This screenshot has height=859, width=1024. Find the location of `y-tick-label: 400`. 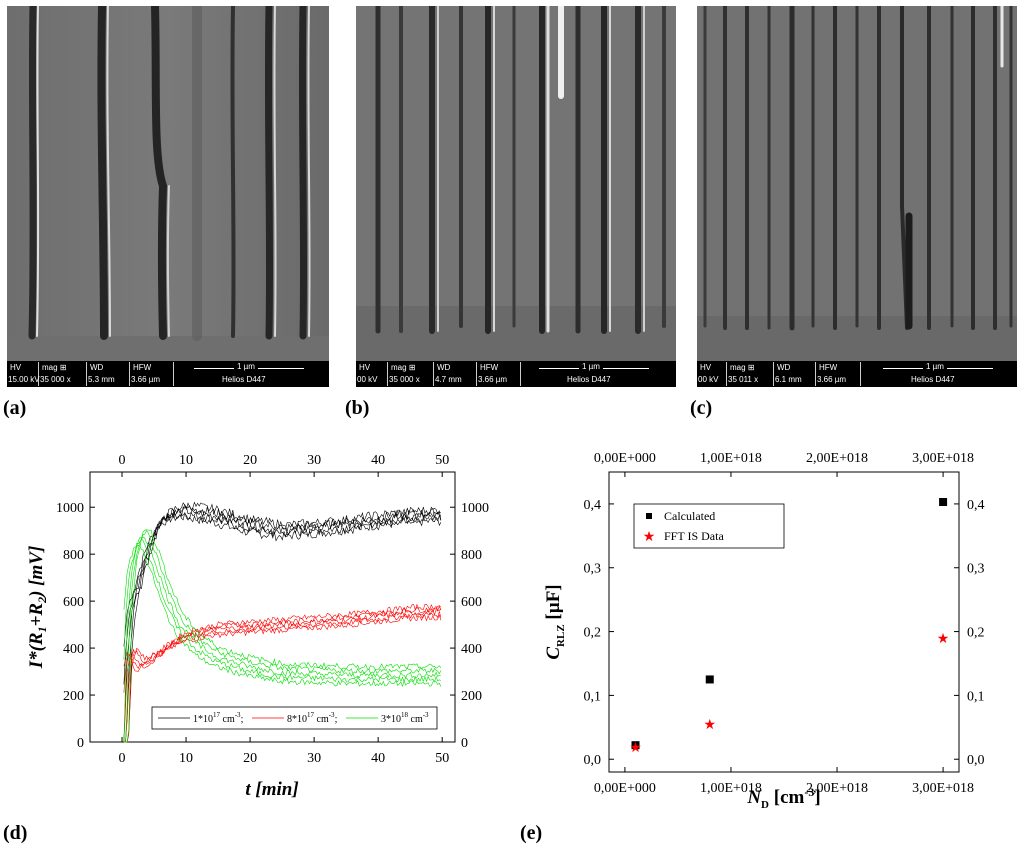

y-tick-label: 400 is located at coordinates (73, 649).